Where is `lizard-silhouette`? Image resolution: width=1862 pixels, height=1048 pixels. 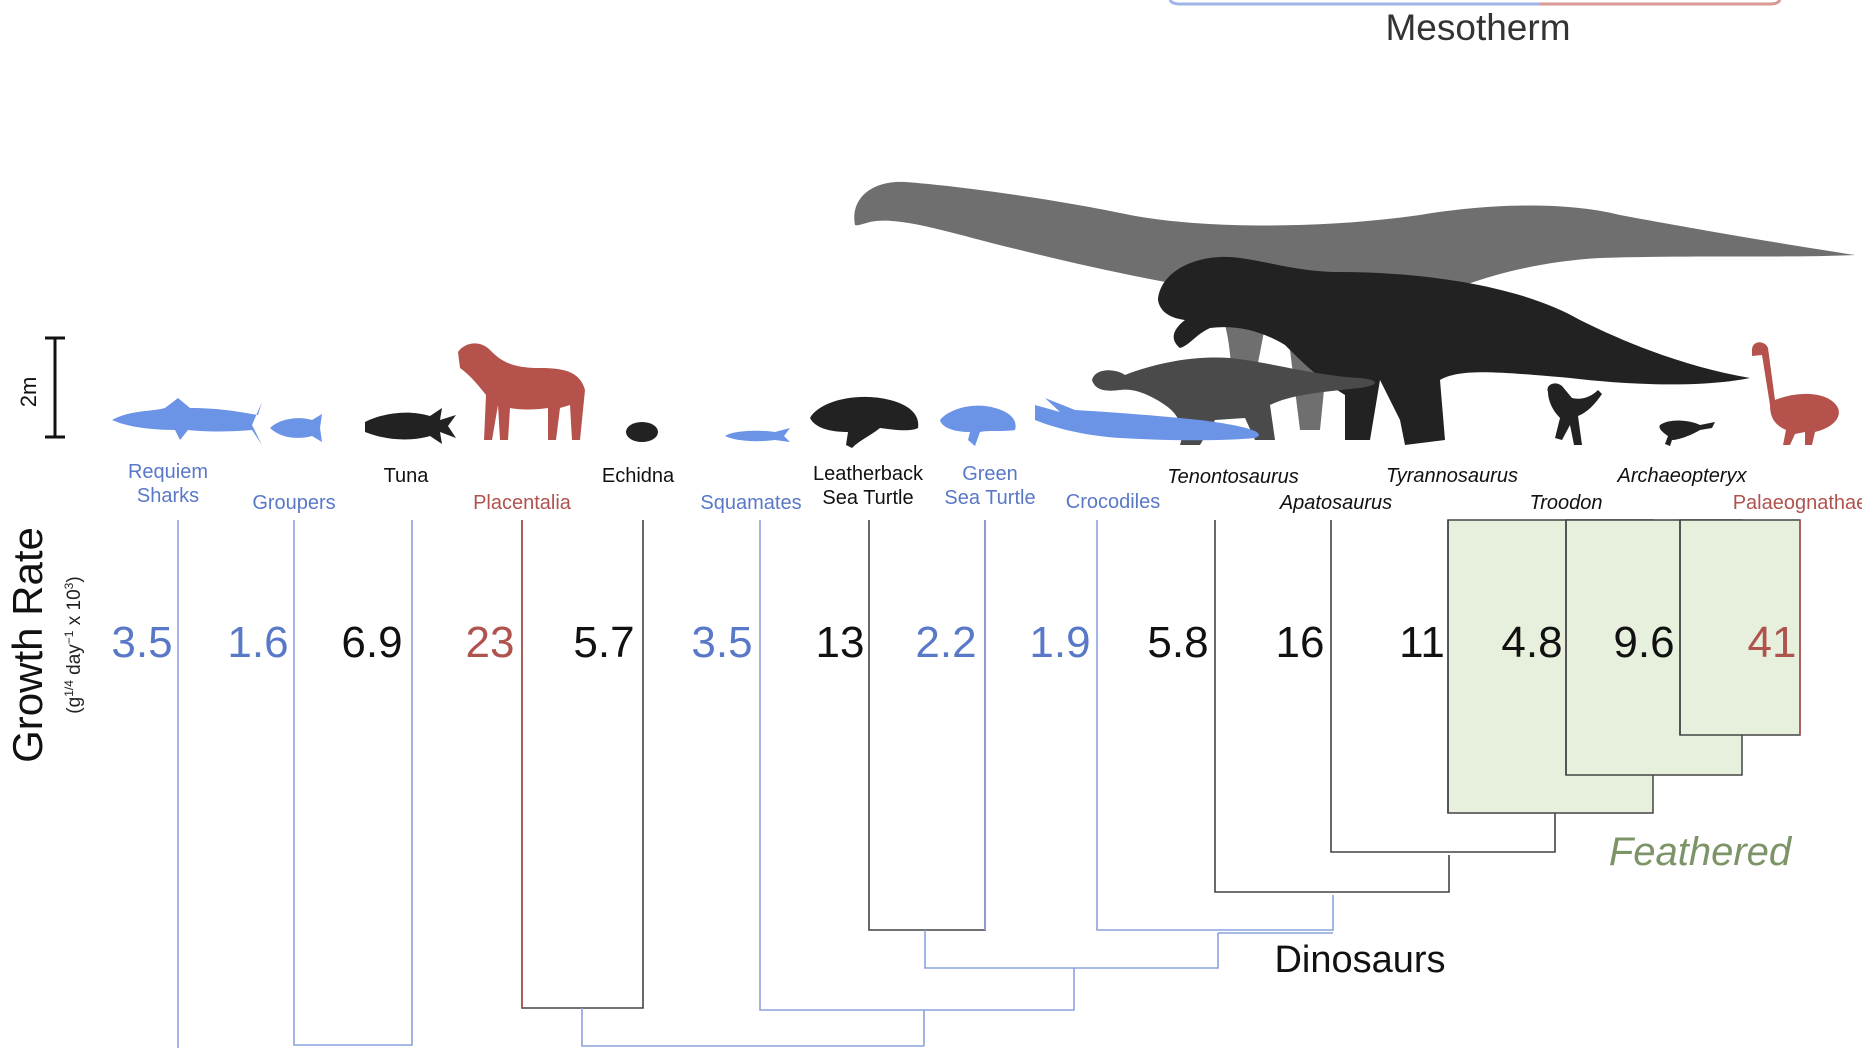
lizard-silhouette is located at coordinates (757, 435).